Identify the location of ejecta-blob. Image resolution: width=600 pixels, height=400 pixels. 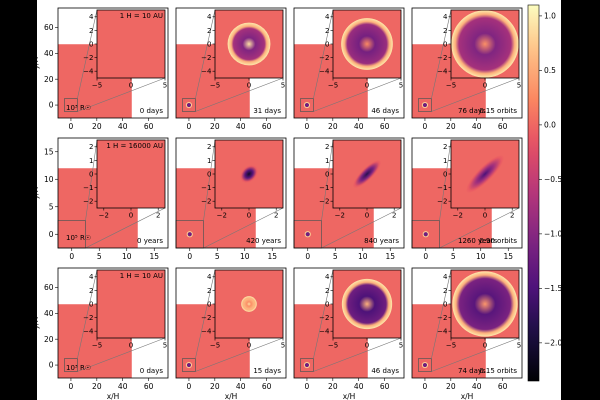
(249, 174).